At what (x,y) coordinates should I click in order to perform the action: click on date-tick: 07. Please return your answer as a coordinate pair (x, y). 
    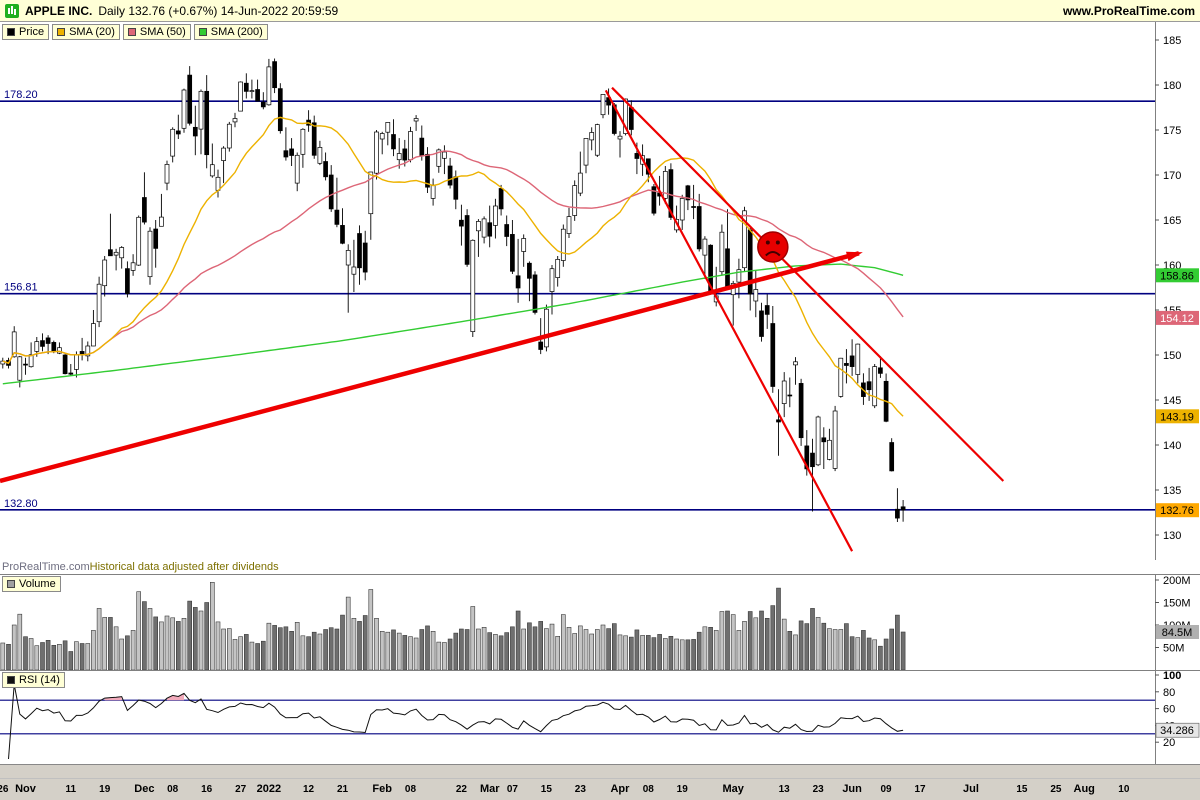
    Looking at the image, I should click on (512, 789).